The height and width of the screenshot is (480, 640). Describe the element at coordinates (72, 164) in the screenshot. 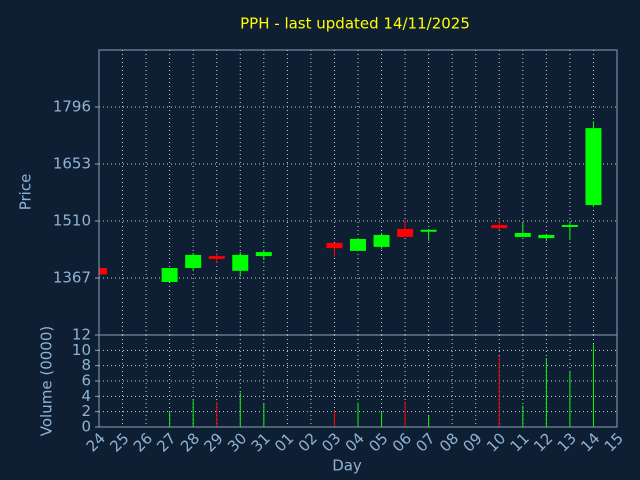

I see `y-tick-label: 1653` at that location.